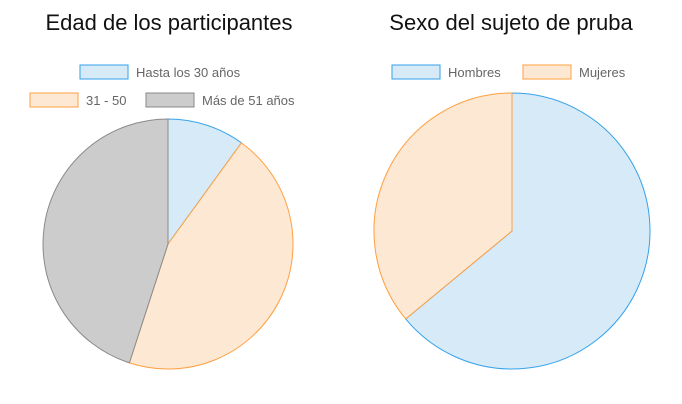 The image size is (682, 404). What do you see at coordinates (188, 72) in the screenshot?
I see `legend-label: Hasta los 30 años` at bounding box center [188, 72].